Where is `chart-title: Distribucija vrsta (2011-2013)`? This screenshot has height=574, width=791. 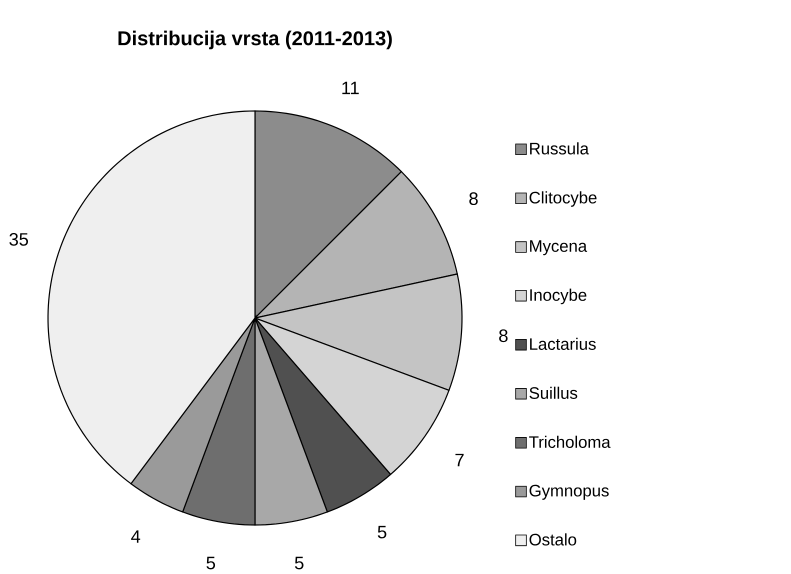
chart-title: Distribucija vrsta (2011-2013) is located at coordinates (255, 40).